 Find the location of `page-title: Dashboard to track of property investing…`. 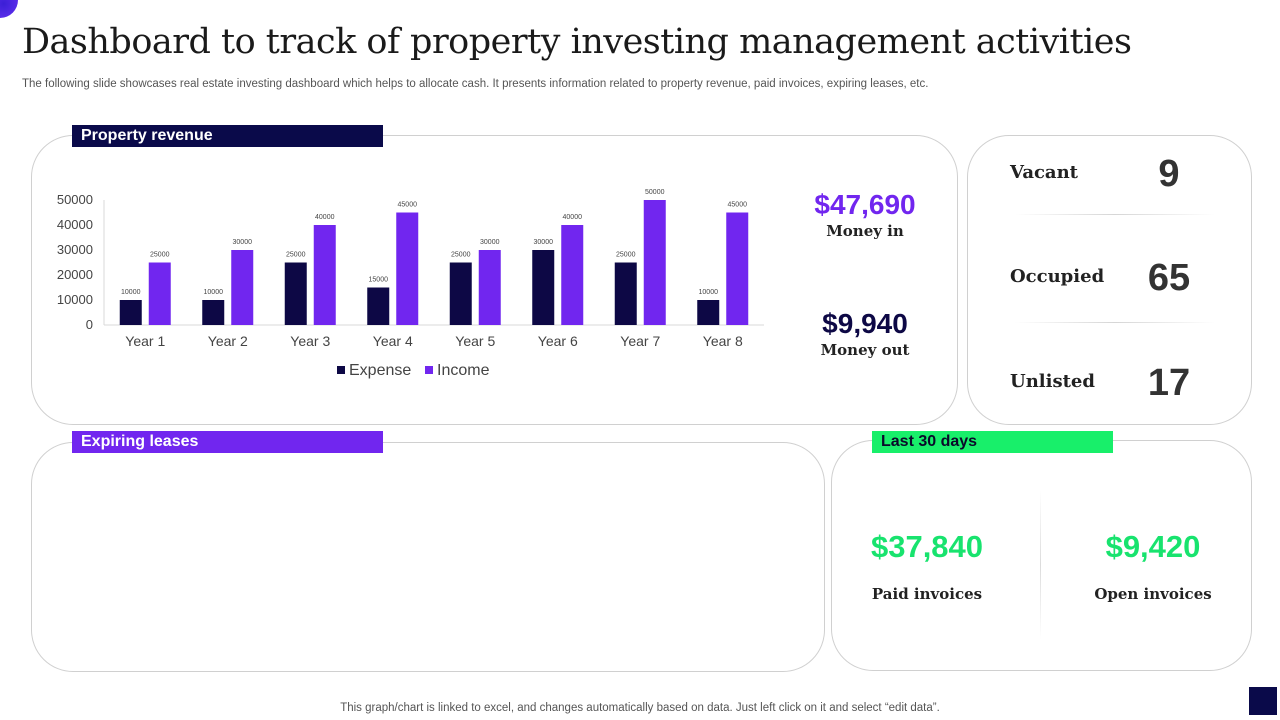

page-title: Dashboard to track of property investing… is located at coordinates (577, 42).